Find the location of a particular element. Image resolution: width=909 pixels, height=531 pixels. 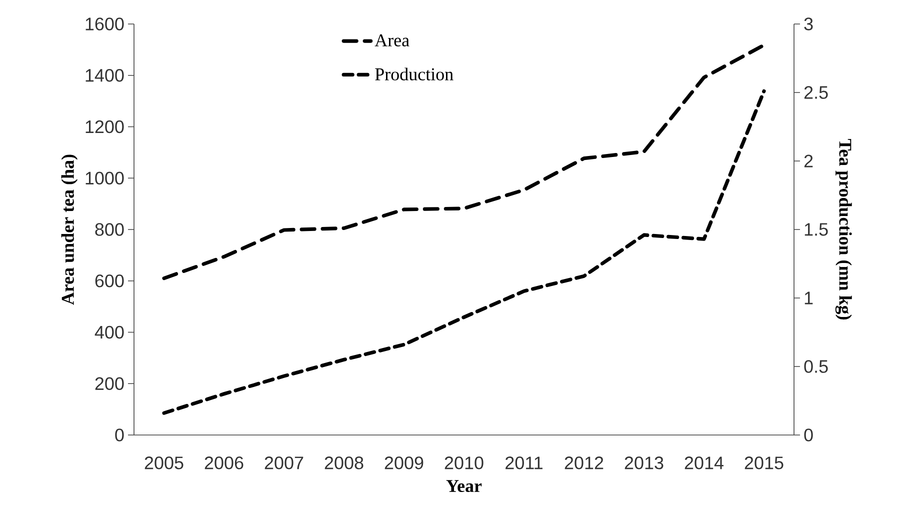

y2-tick-label: 0.5 is located at coordinates (816, 366).